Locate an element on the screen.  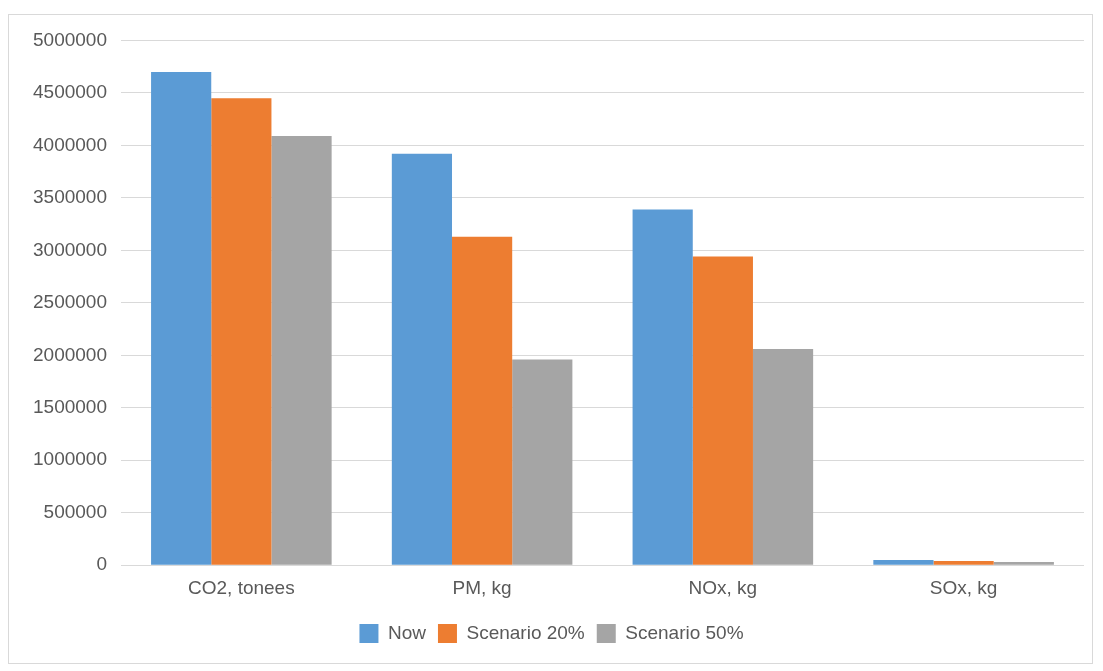
y-tick-label: 2000000 is located at coordinates (70, 354).